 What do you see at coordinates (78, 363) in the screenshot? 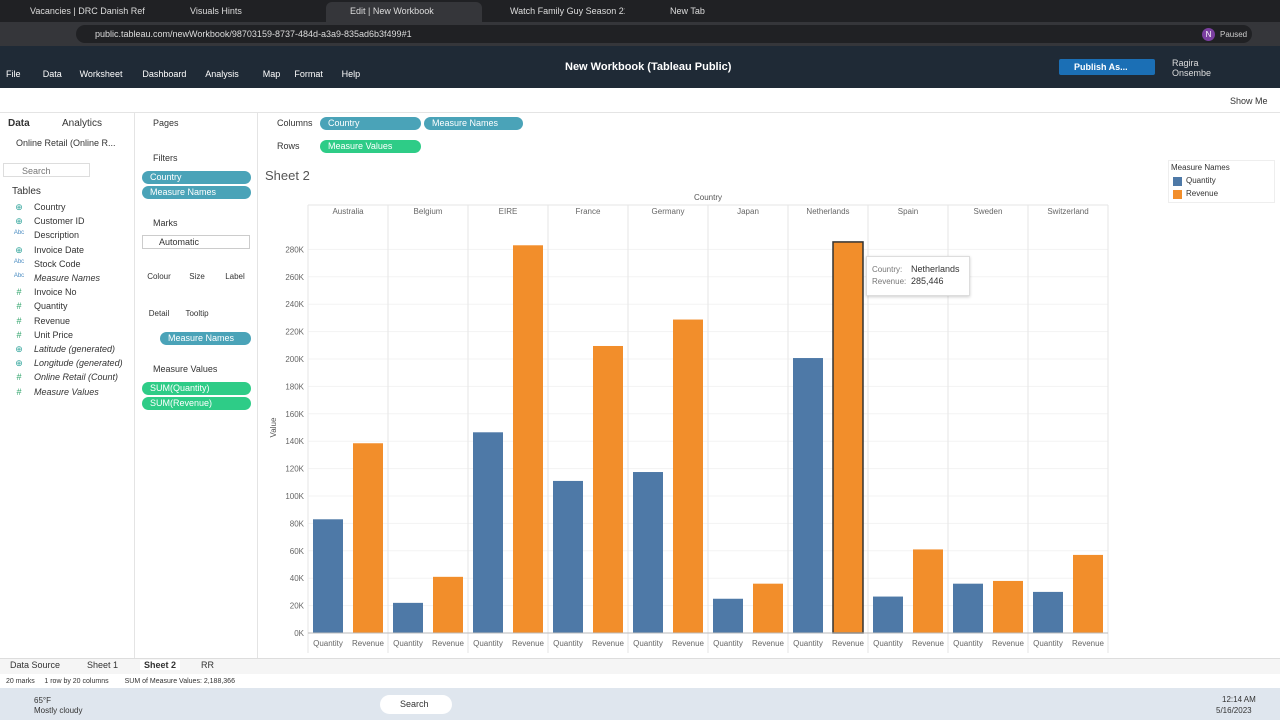
I see `field: Longitude (generated)` at bounding box center [78, 363].